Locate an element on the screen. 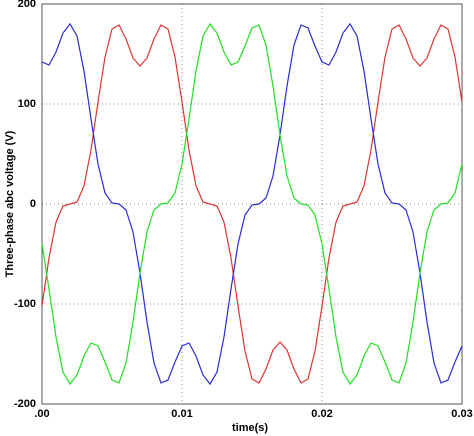 This screenshot has width=474, height=436. x-tick-label: 0.02 is located at coordinates (321, 414).